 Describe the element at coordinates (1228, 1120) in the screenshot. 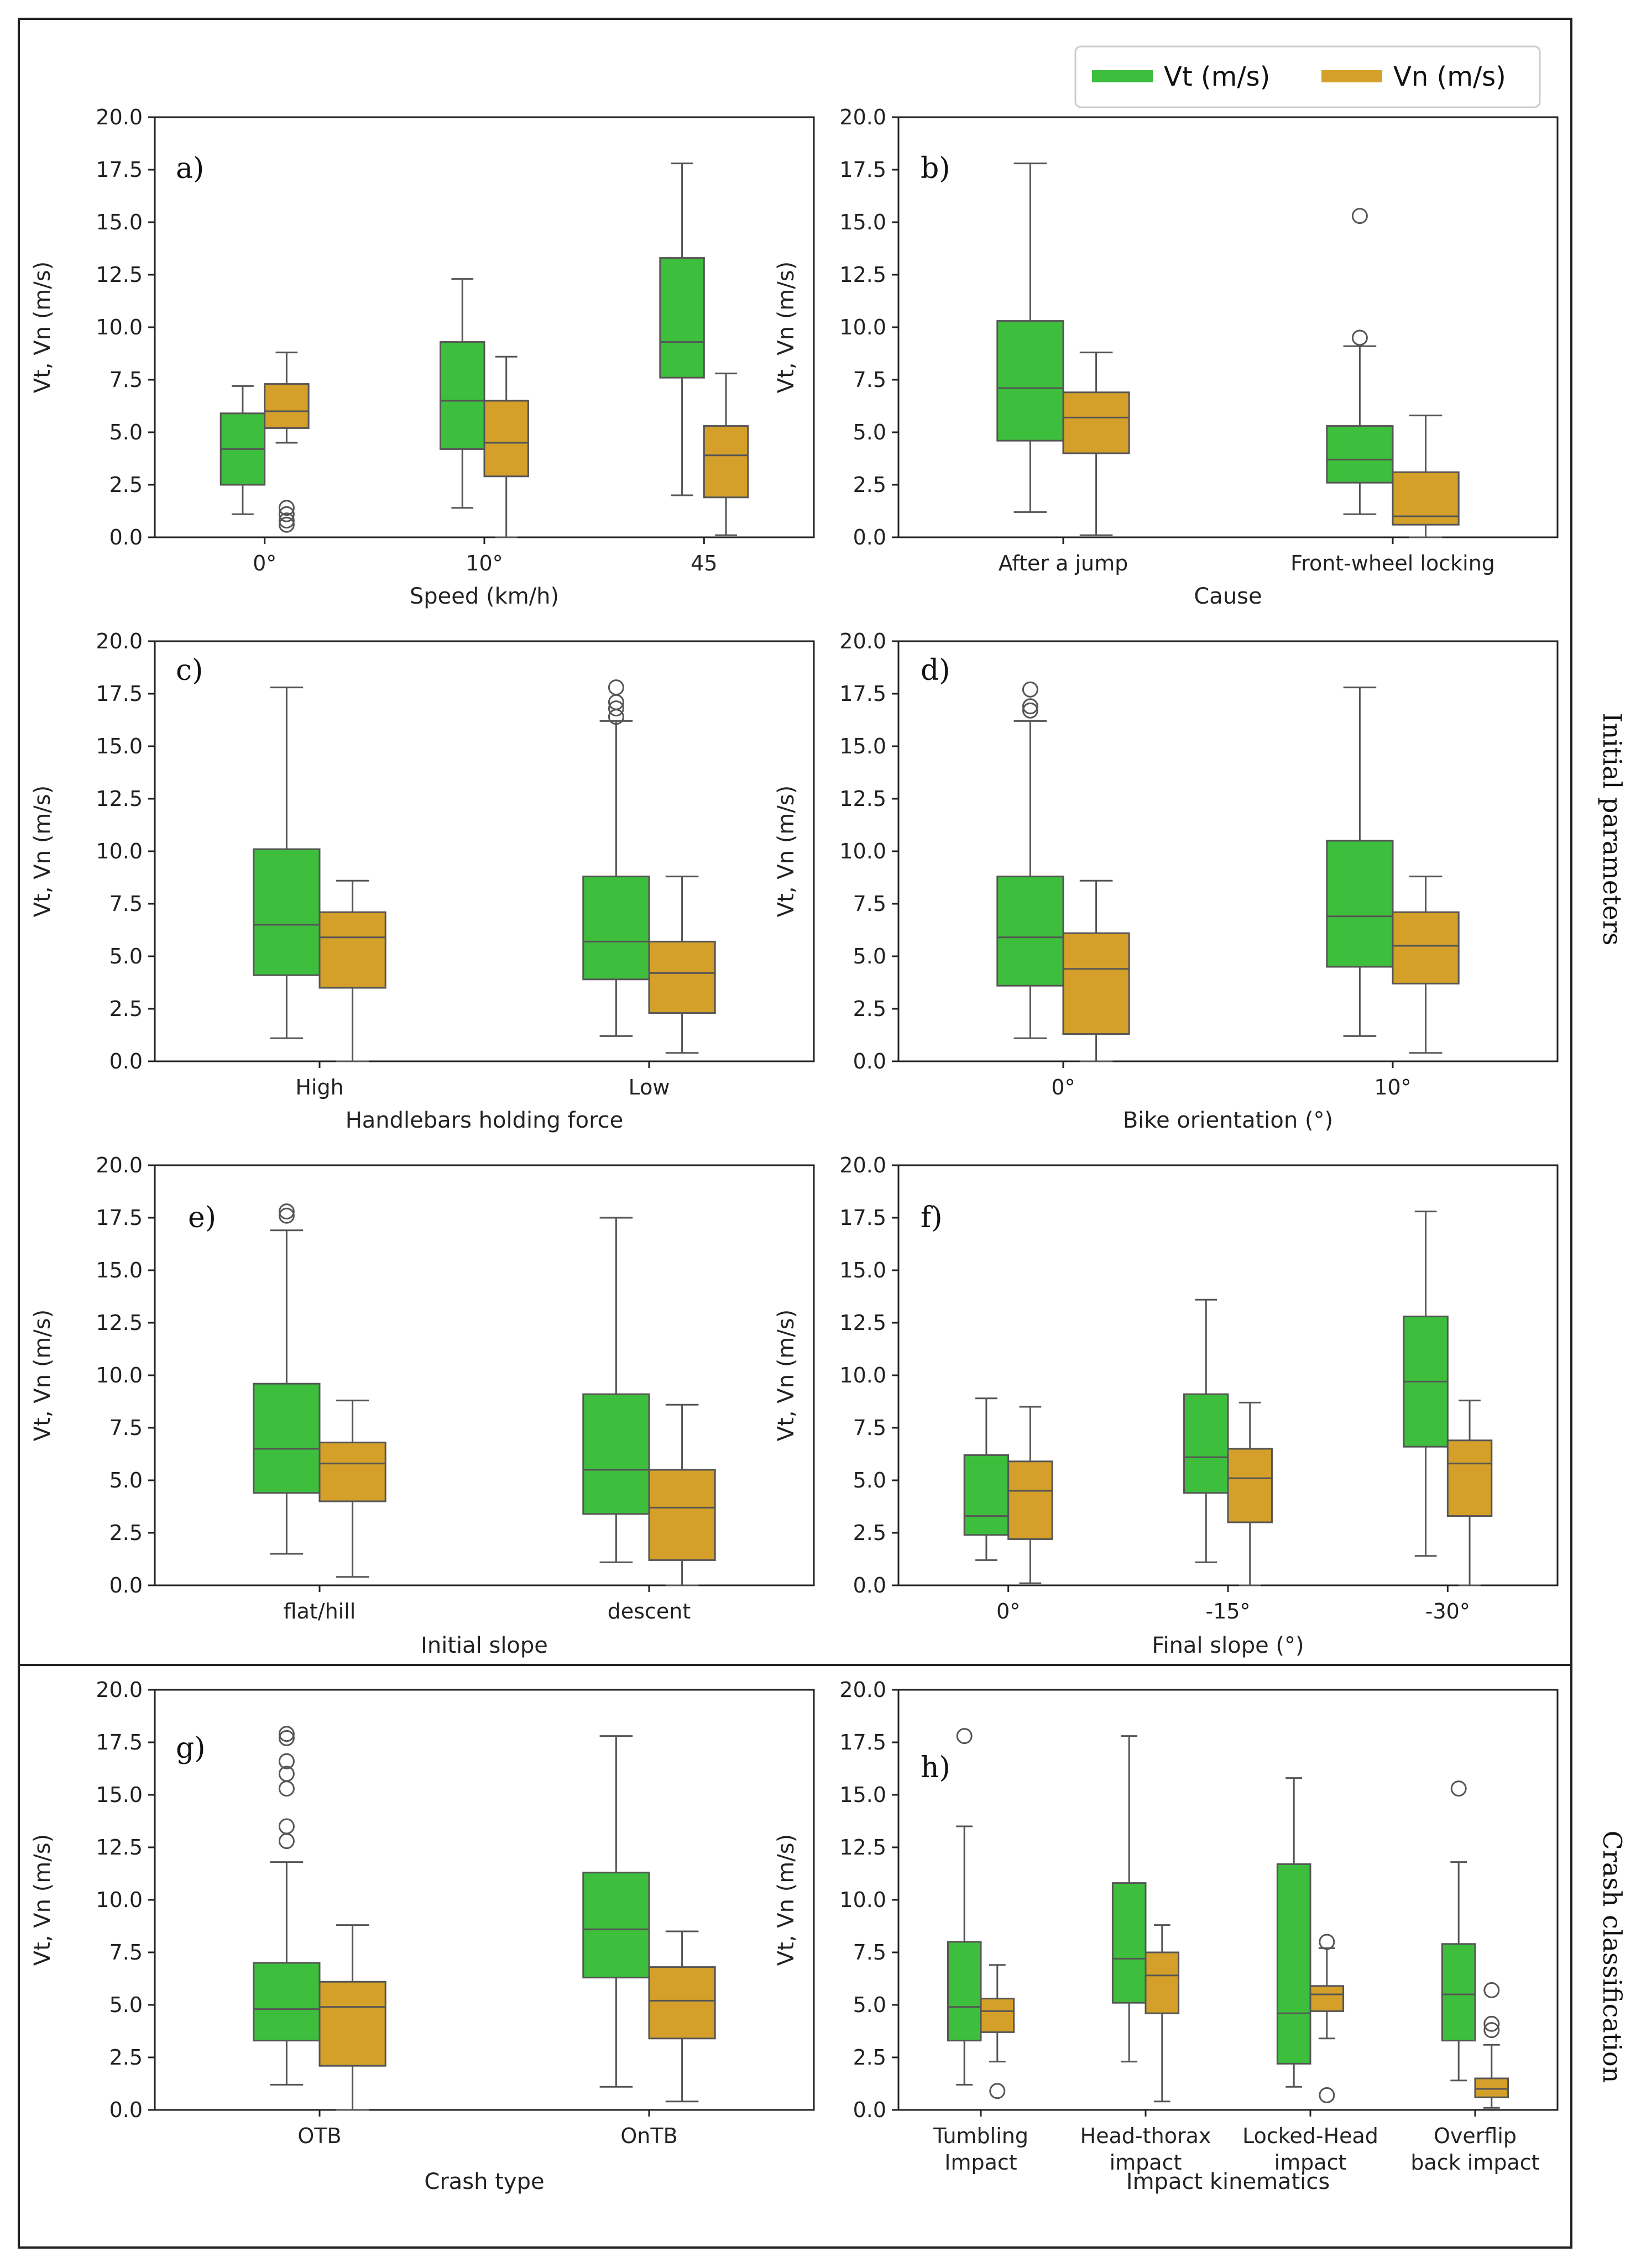

I see `x-axis-label: Bike orientation (°)` at that location.